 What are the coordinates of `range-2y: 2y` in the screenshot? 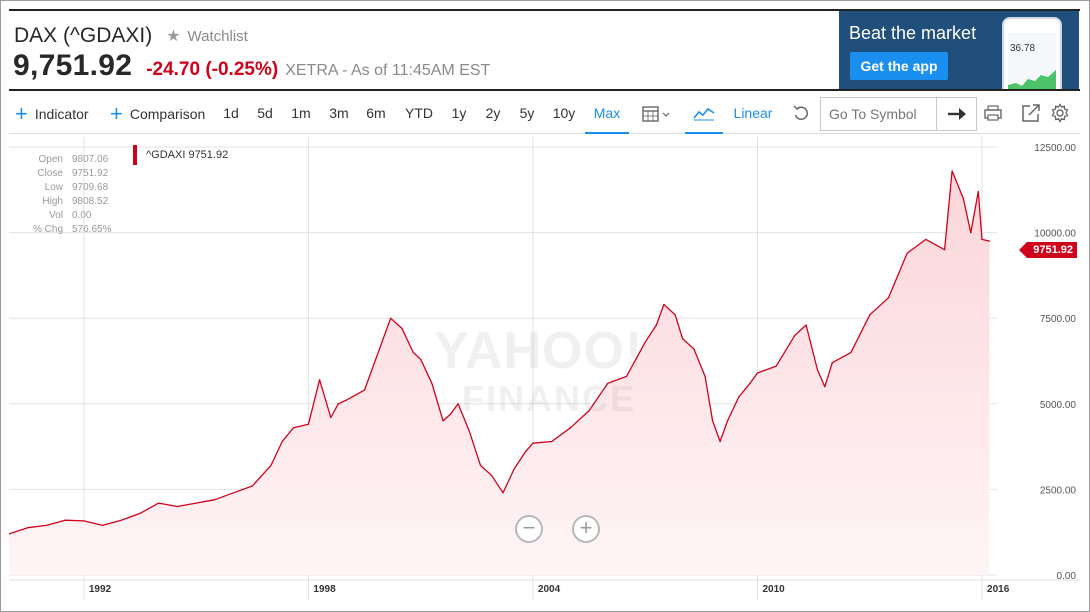 It's located at (493, 113).